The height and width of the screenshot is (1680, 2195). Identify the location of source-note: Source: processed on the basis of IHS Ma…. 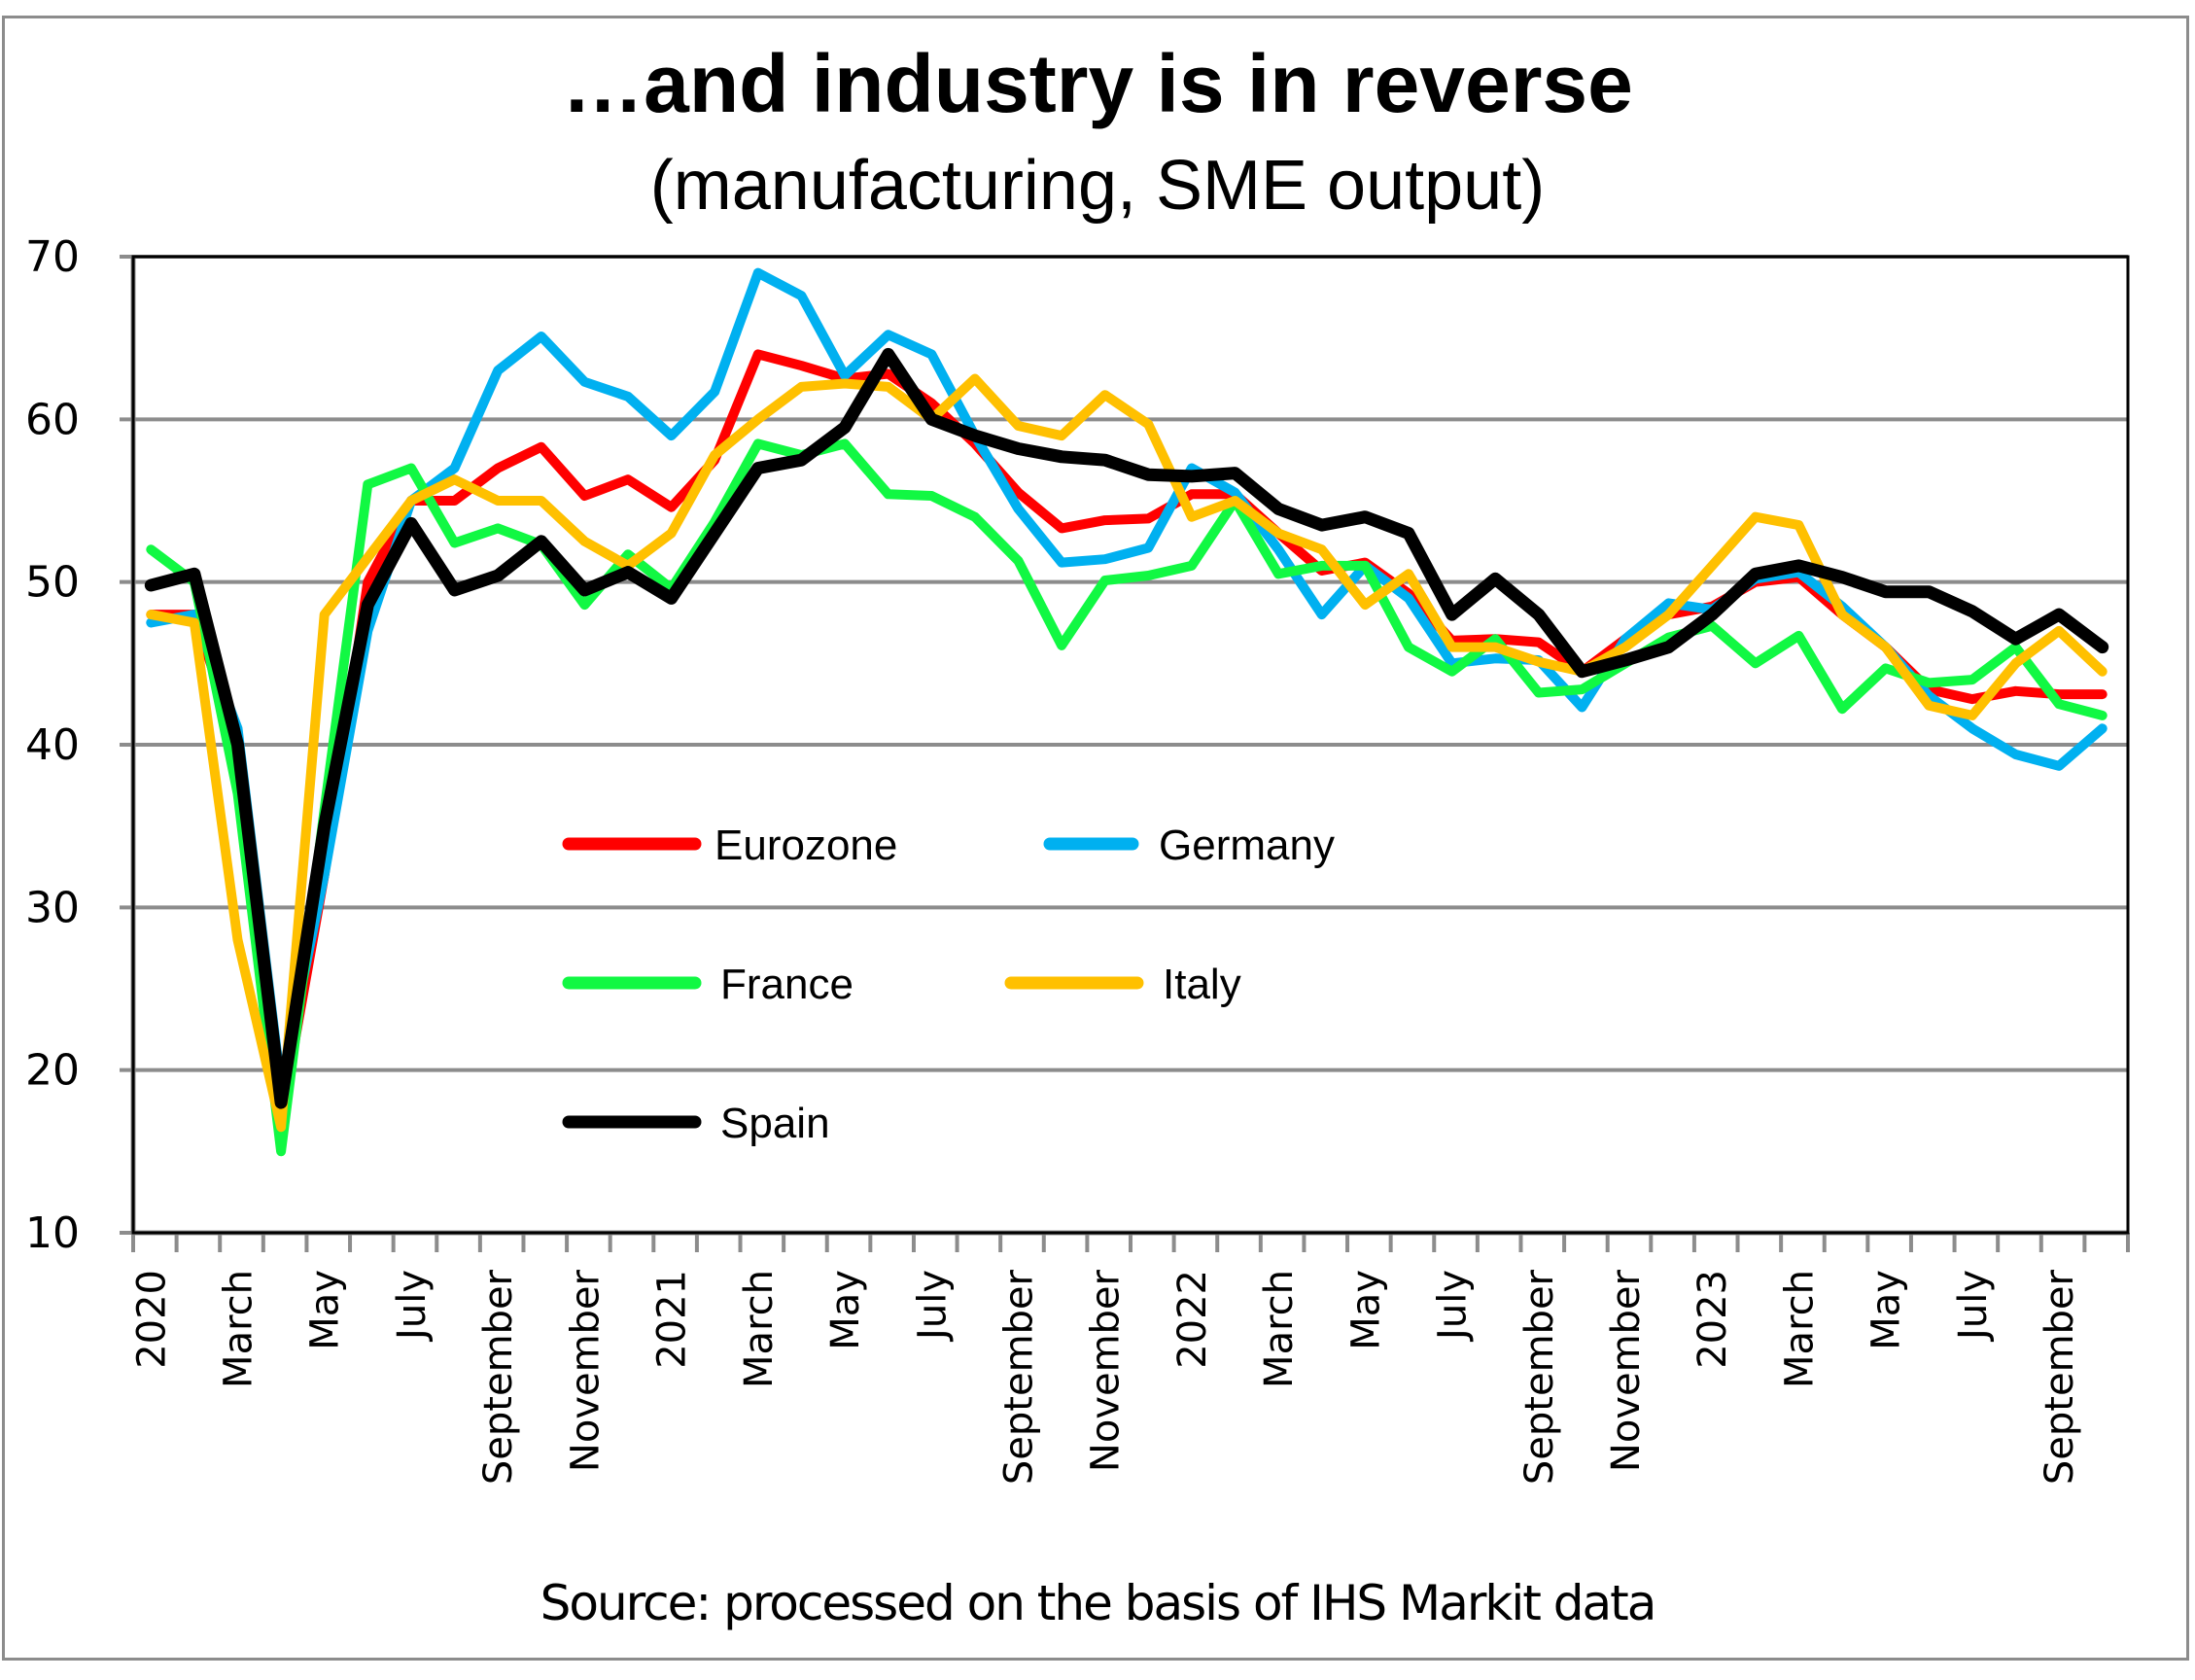
(1098, 1603).